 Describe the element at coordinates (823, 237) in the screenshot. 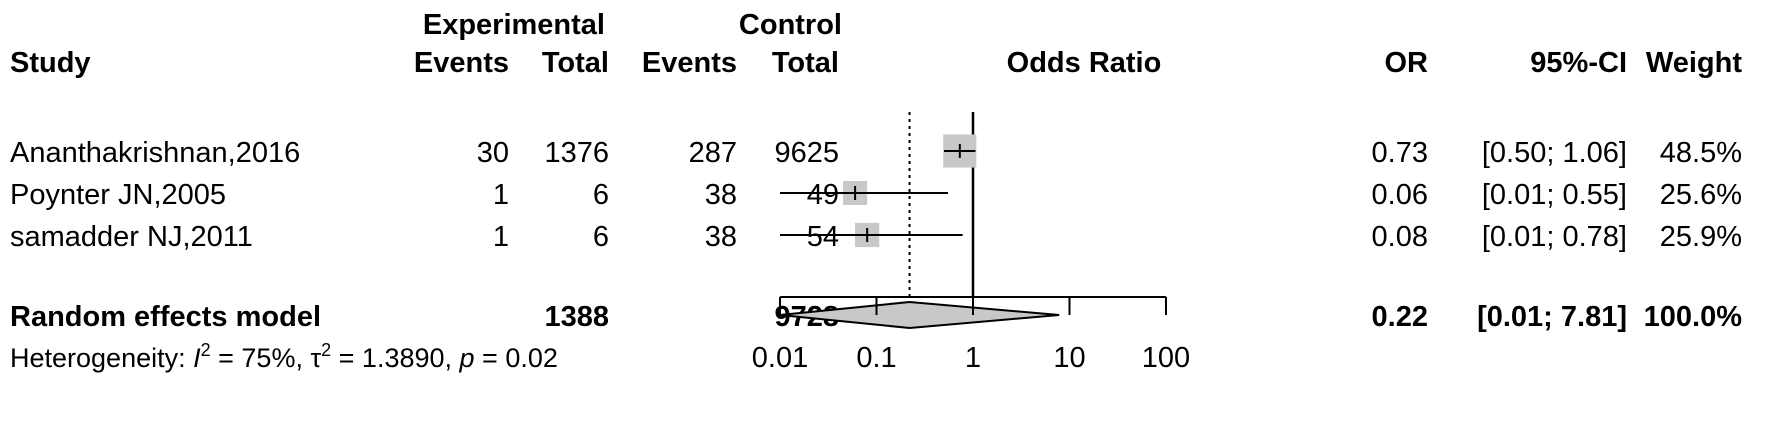

I see `study-ctrl-total: 54` at that location.